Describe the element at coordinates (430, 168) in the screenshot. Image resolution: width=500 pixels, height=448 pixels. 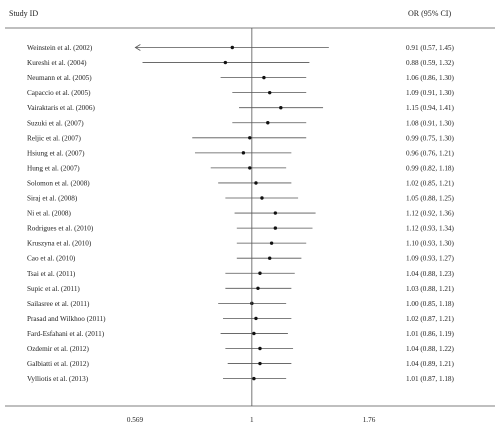
I see `or-ci-value: 0.99 (0.82, 1.18)` at that location.